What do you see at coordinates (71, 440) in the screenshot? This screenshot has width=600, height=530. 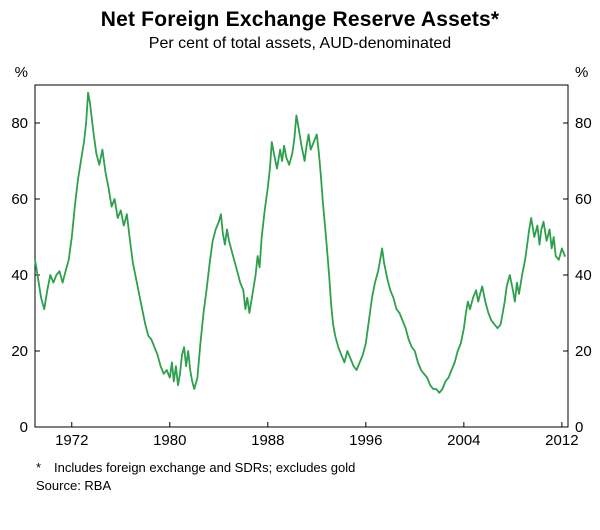 I see `x-axis-label: 1972` at bounding box center [71, 440].